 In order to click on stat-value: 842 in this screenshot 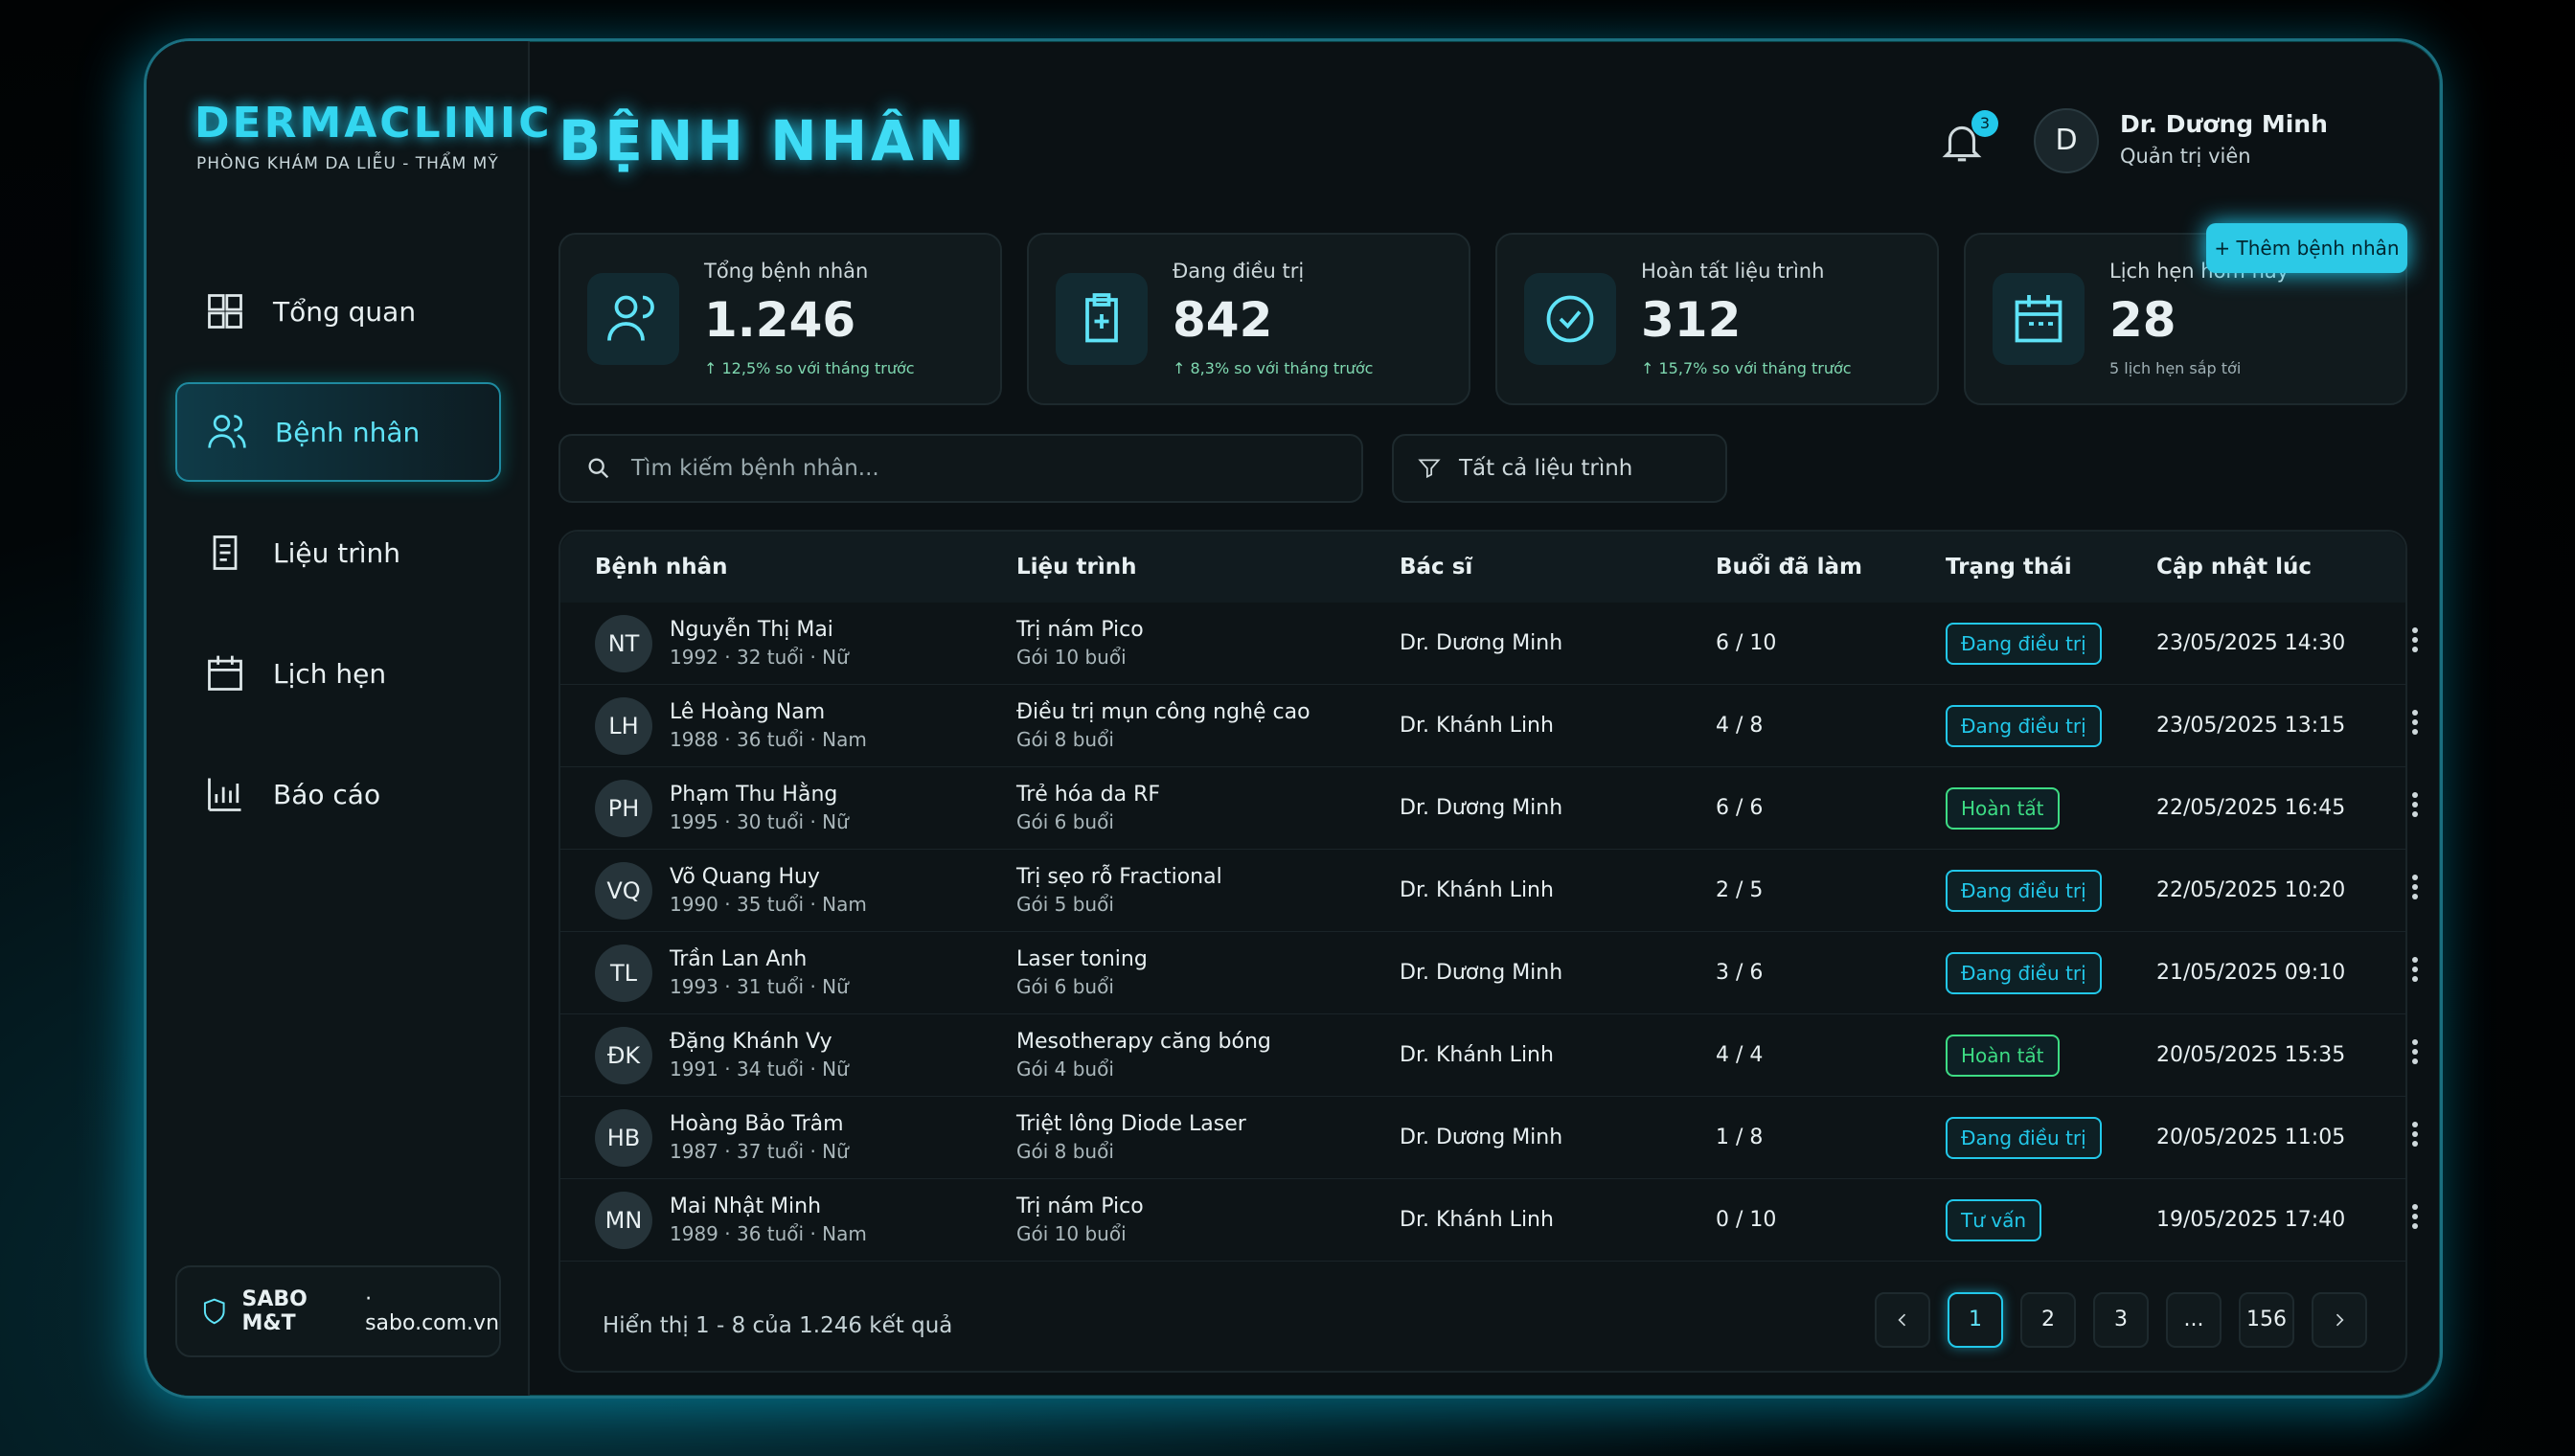, I will do `click(1223, 320)`.